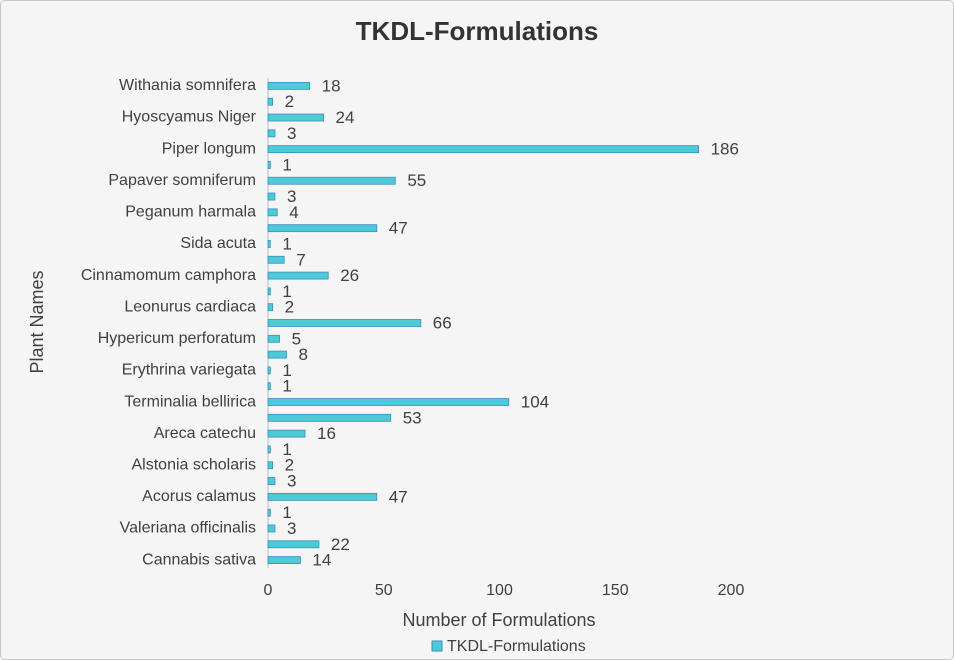  Describe the element at coordinates (321, 560) in the screenshot. I see `data-label: 14` at that location.